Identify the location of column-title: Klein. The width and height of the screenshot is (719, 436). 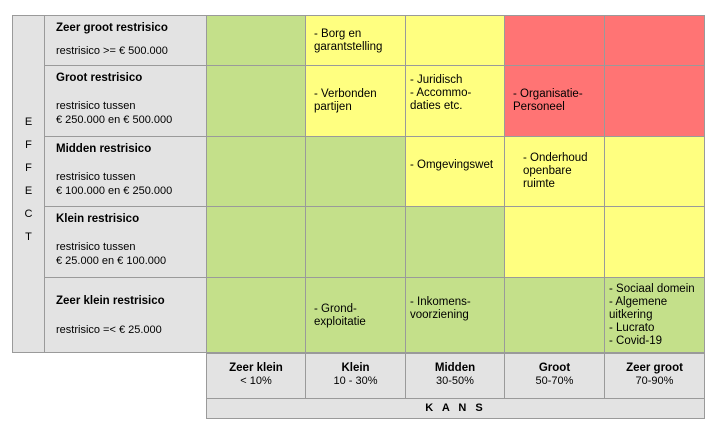
(355, 368).